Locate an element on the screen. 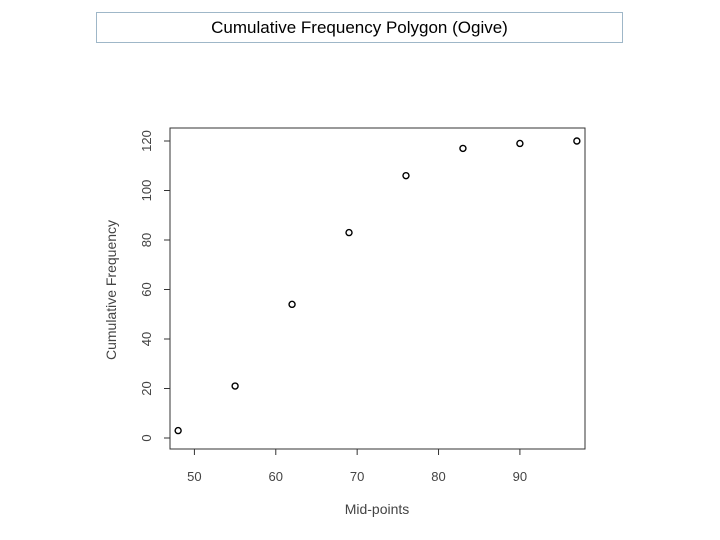  y-tick-label: 120 is located at coordinates (146, 141).